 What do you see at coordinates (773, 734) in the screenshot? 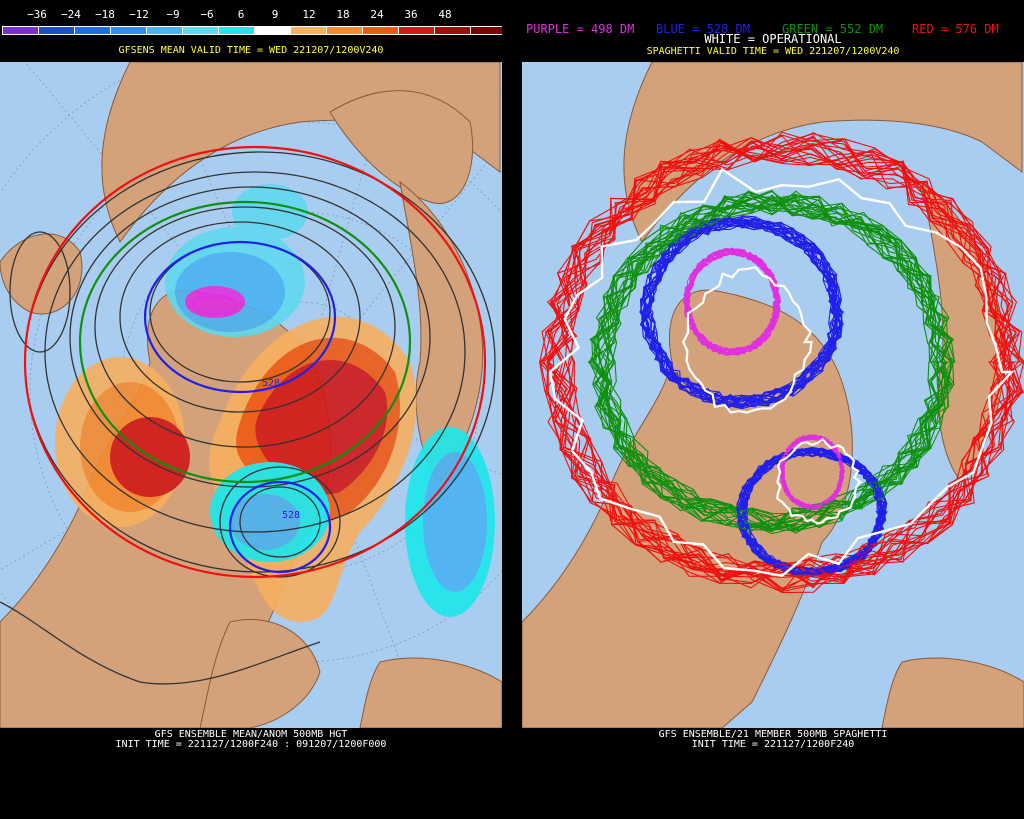
I see `spaghetti-footer-title: GFS ENSEMBLE/21 MEMBER 500MB SPAGHETTI` at bounding box center [773, 734].